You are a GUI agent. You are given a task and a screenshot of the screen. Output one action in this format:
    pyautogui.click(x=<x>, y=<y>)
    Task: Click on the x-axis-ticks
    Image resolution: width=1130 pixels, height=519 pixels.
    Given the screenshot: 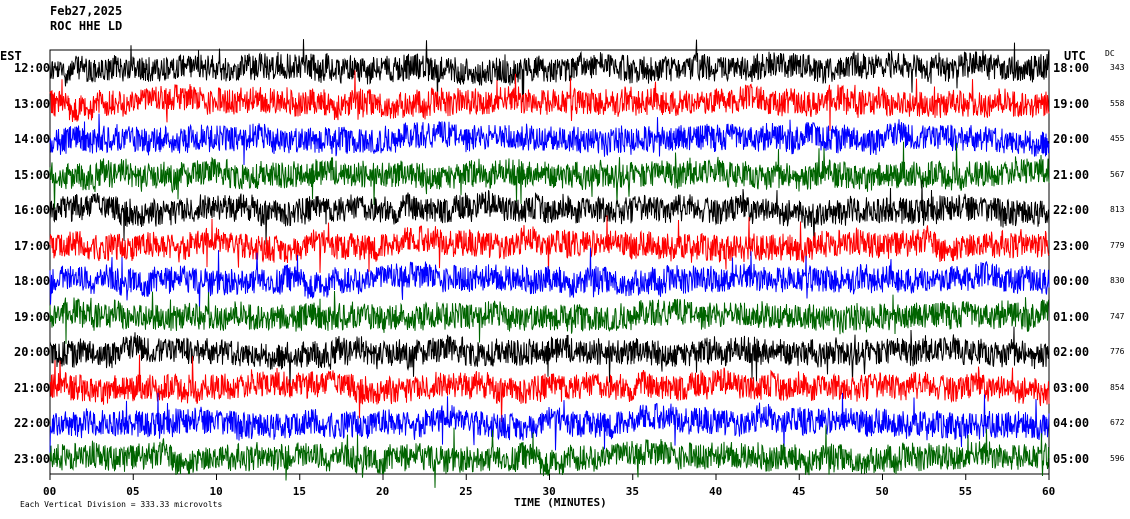 What is the action you would take?
    pyautogui.click(x=549, y=477)
    